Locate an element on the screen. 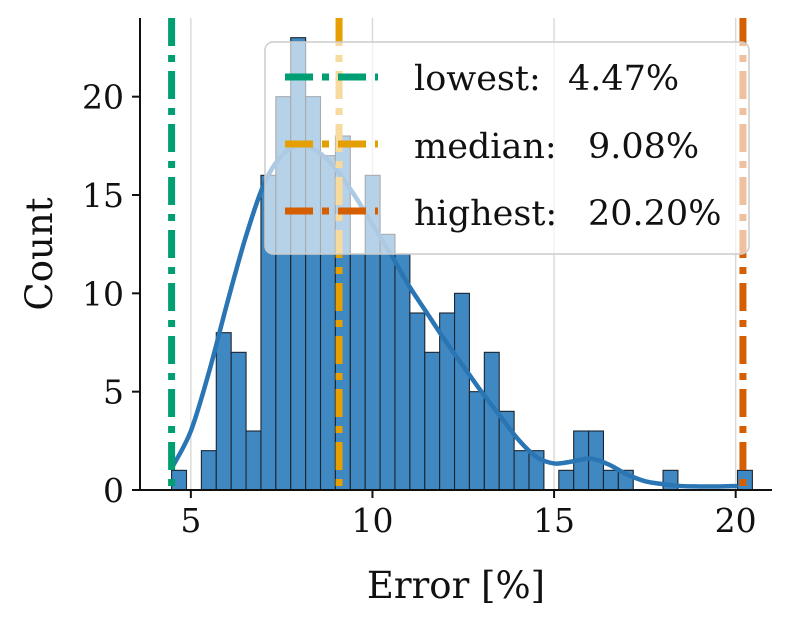  legend-value-lowest: 4.47% is located at coordinates (623, 79).